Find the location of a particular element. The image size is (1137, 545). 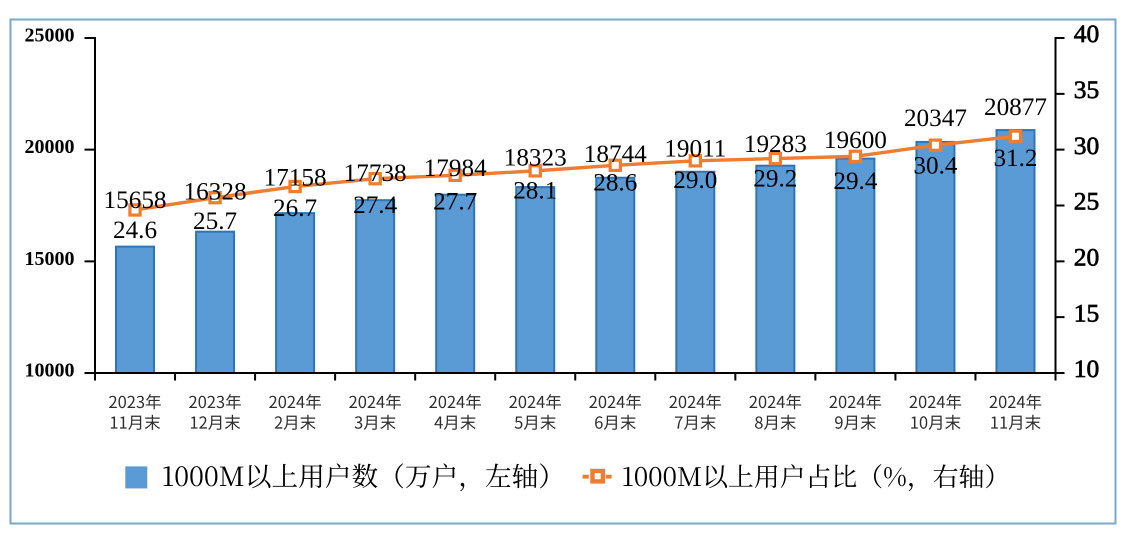

svg-text: 30 is located at coordinates (1087, 145).